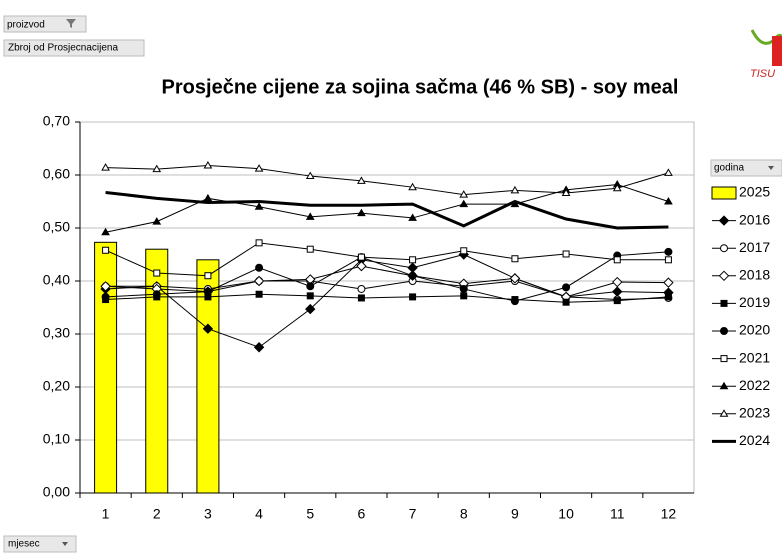  I want to click on y-tick-label: 0,60, so click(56, 174).